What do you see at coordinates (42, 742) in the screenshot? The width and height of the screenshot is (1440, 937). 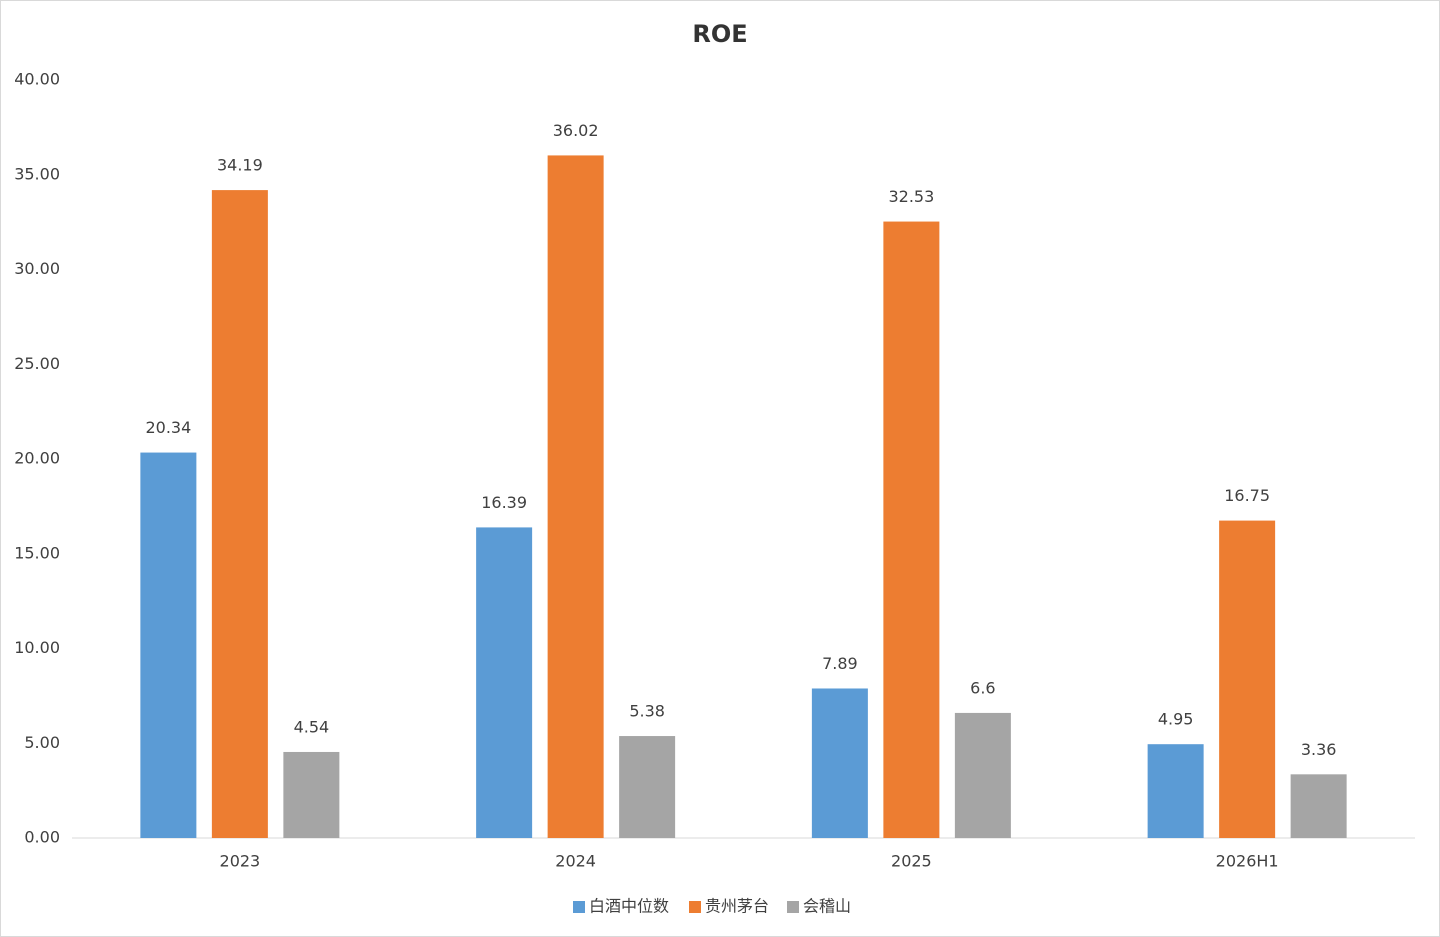 I see `y-tick-label: 5.00` at bounding box center [42, 742].